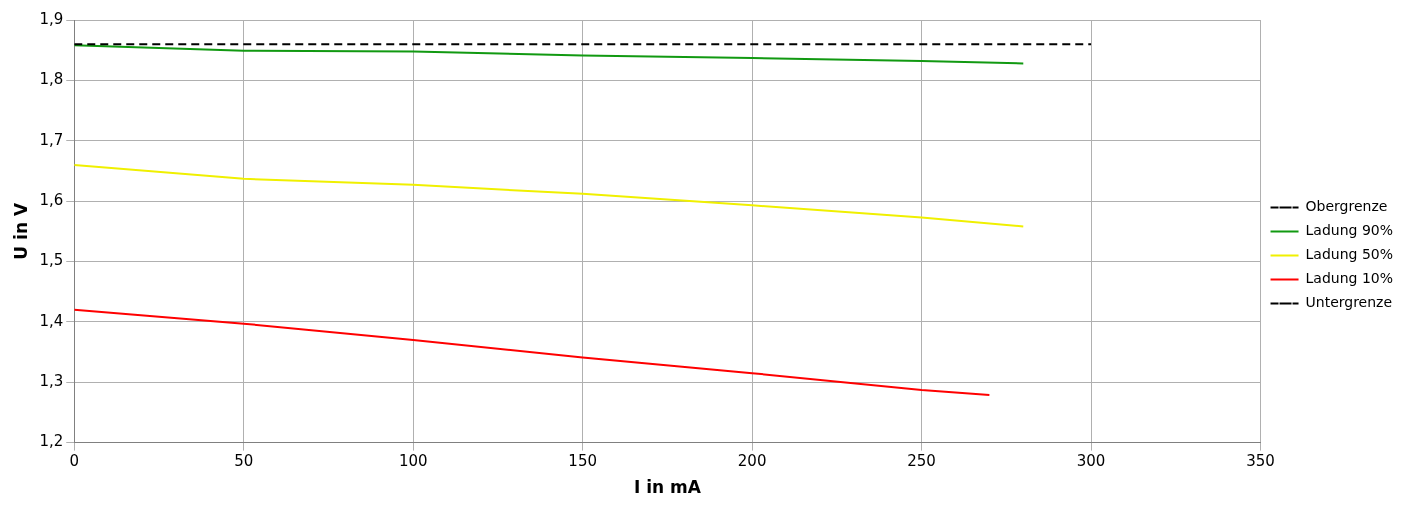 The width and height of the screenshot is (1411, 511). Describe the element at coordinates (51, 18) in the screenshot. I see `y-tick-label: 1,9` at that location.